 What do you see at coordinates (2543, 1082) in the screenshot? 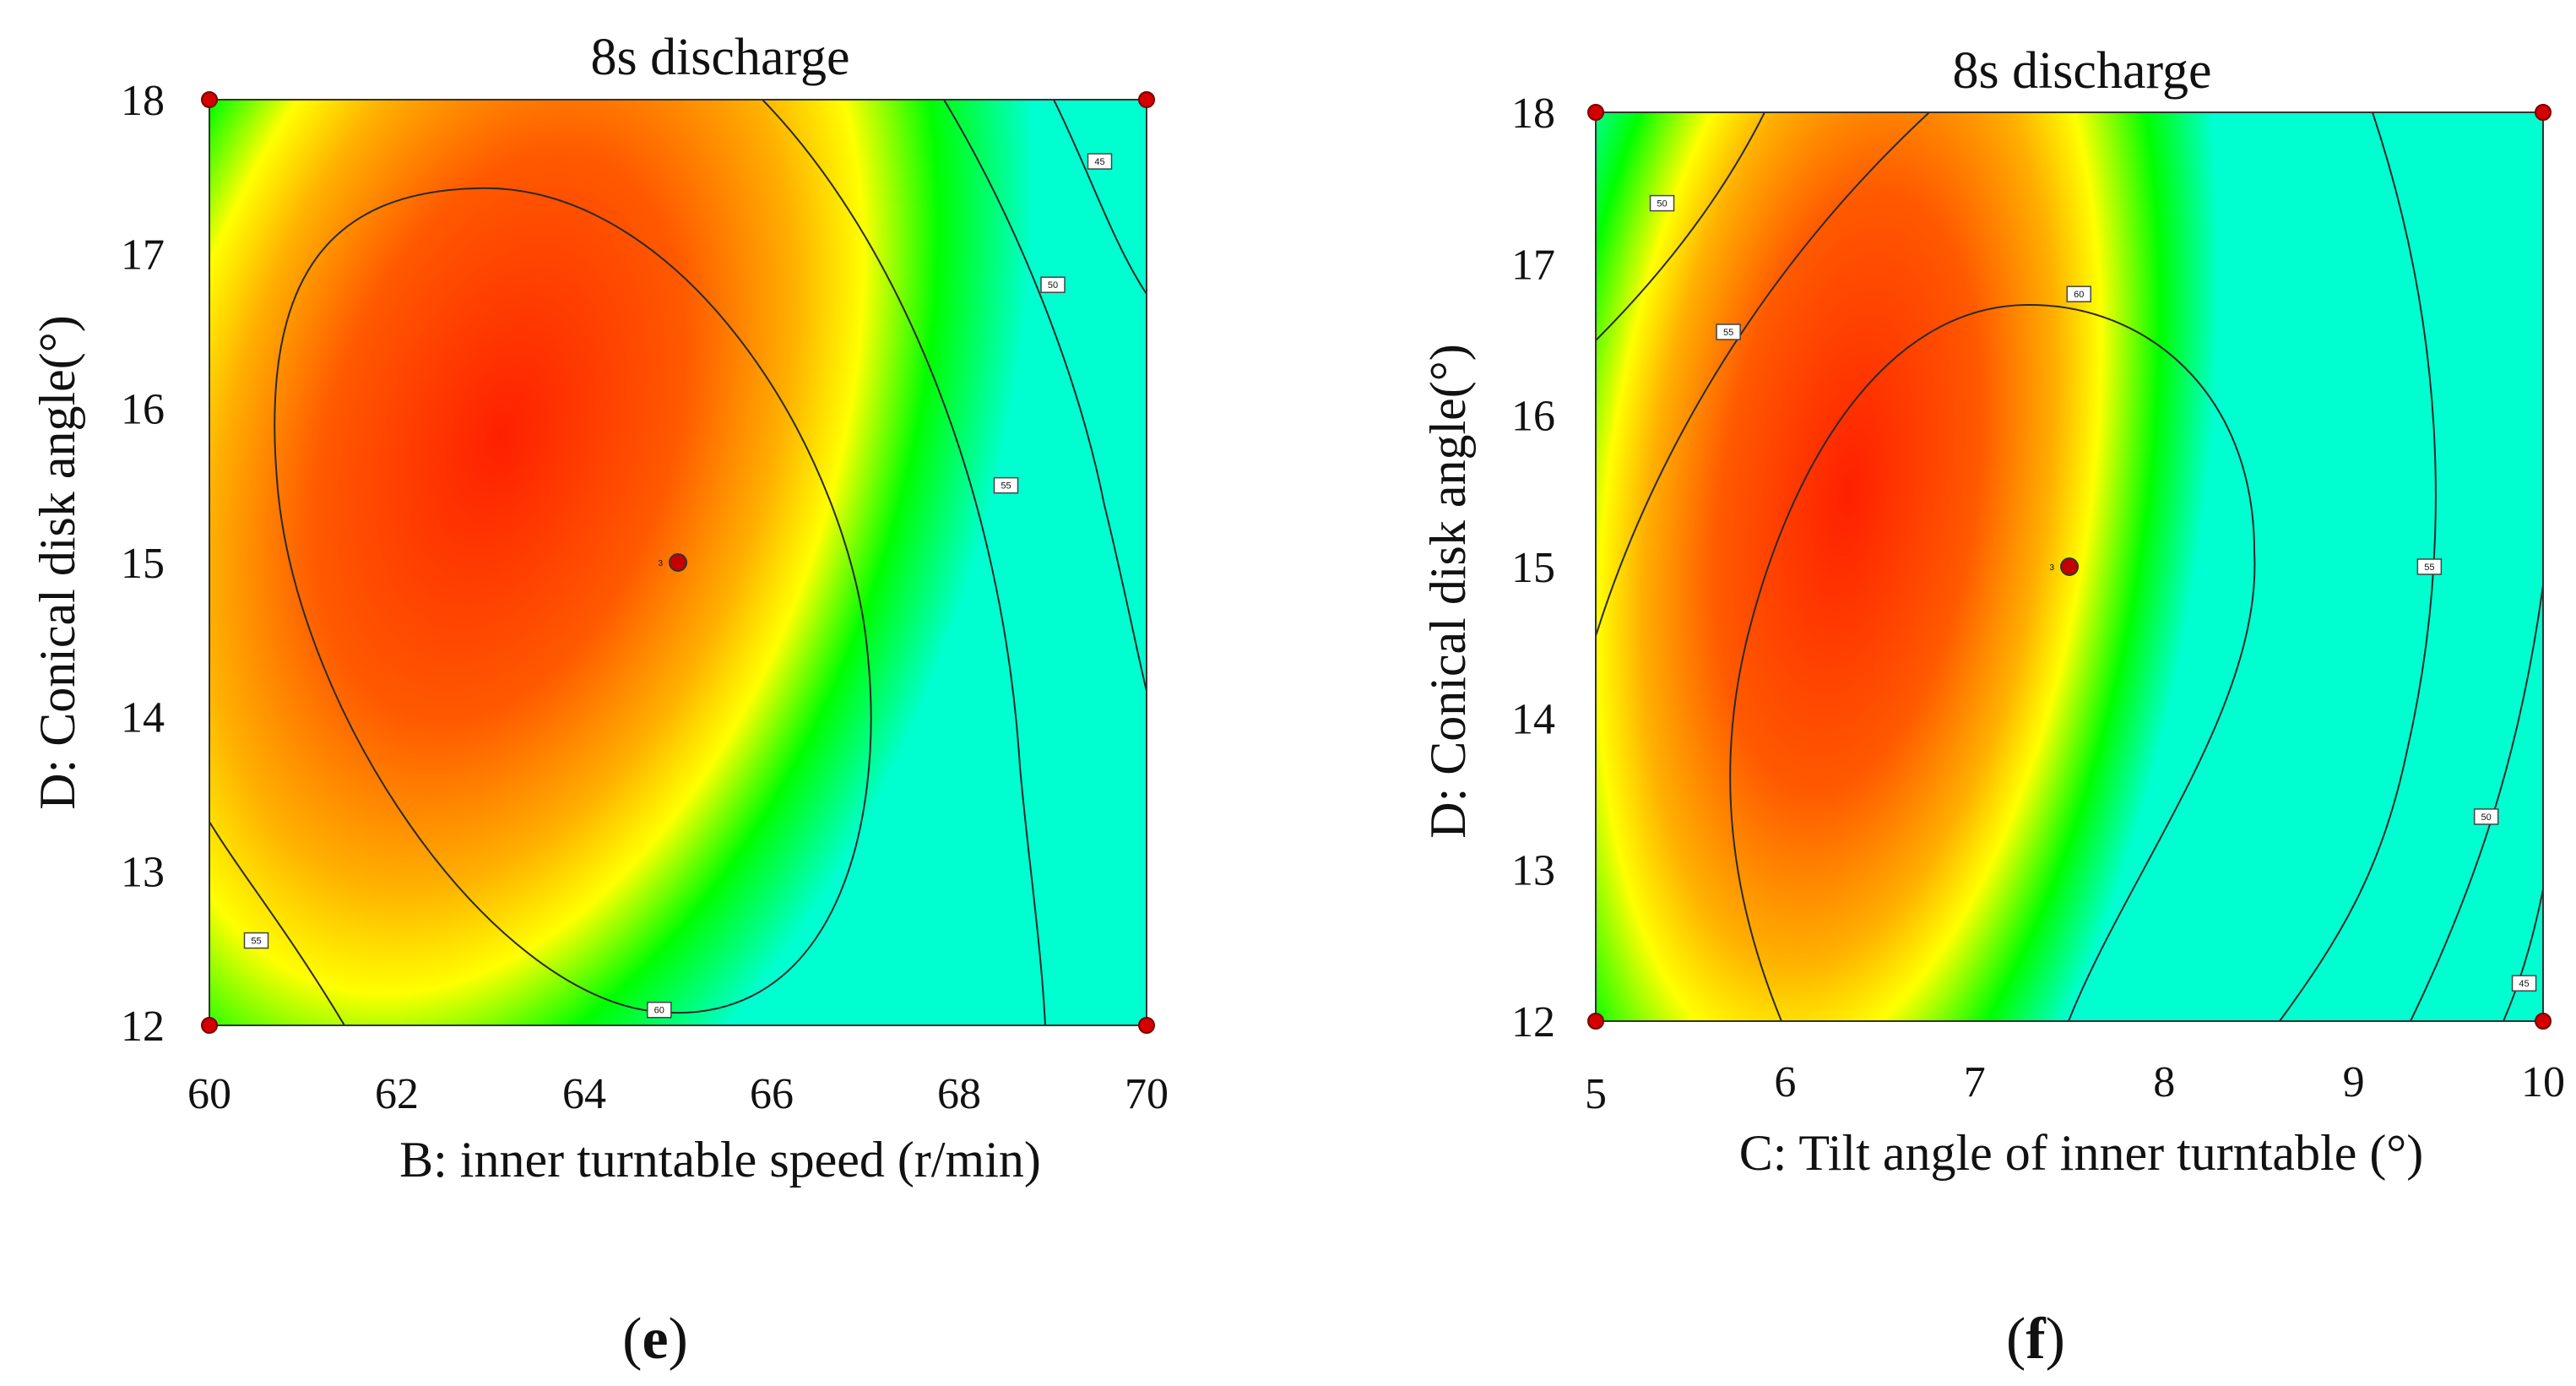
I see `x-tick-label: 10` at bounding box center [2543, 1082].